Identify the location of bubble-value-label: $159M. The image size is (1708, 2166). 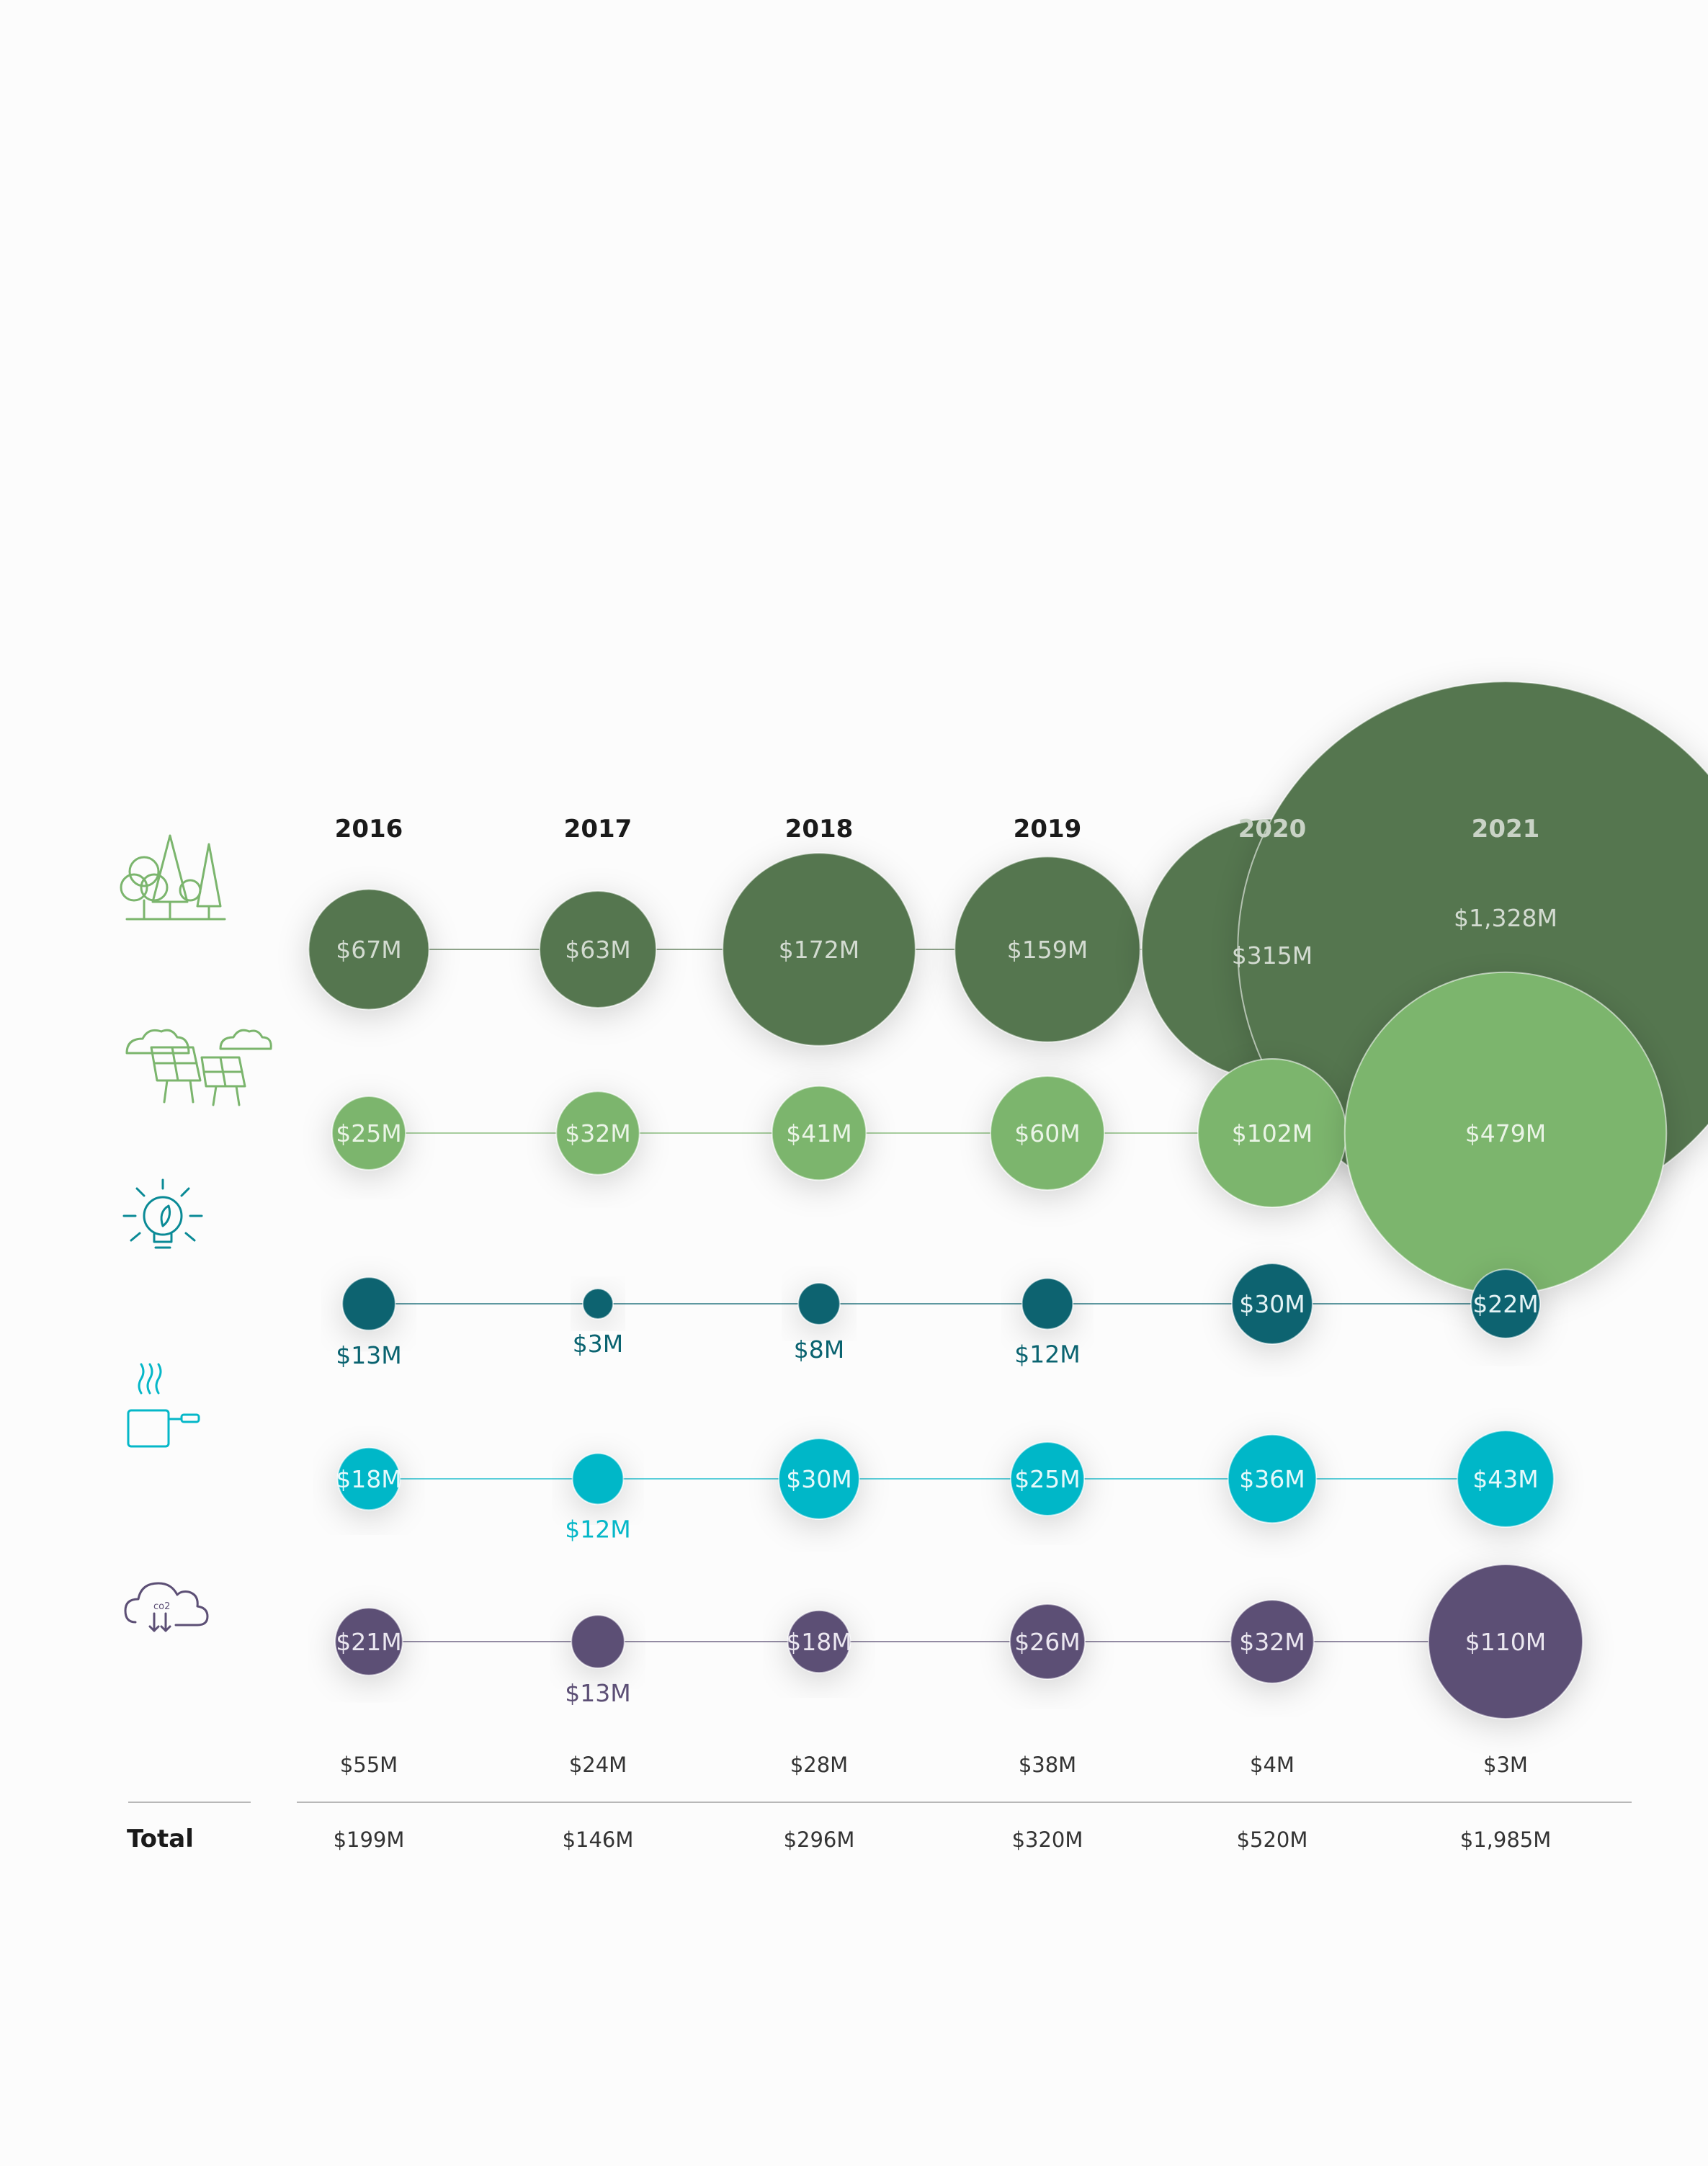
(1047, 950).